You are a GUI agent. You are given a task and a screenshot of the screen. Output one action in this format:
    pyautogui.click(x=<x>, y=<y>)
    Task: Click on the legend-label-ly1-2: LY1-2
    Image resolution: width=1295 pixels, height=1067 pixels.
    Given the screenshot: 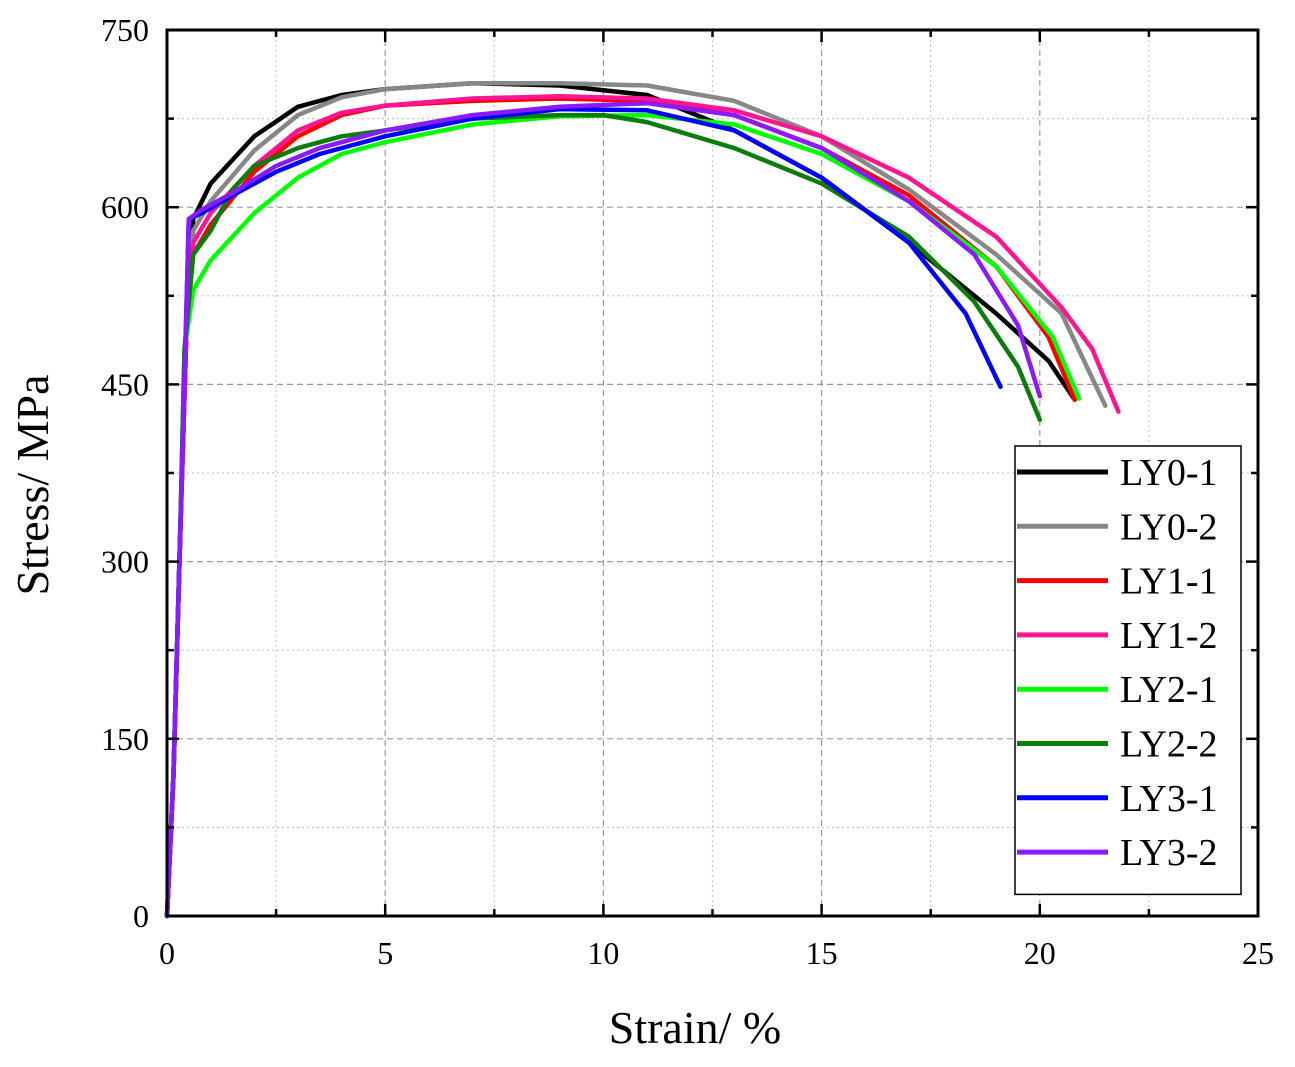 What is the action you would take?
    pyautogui.click(x=1169, y=636)
    